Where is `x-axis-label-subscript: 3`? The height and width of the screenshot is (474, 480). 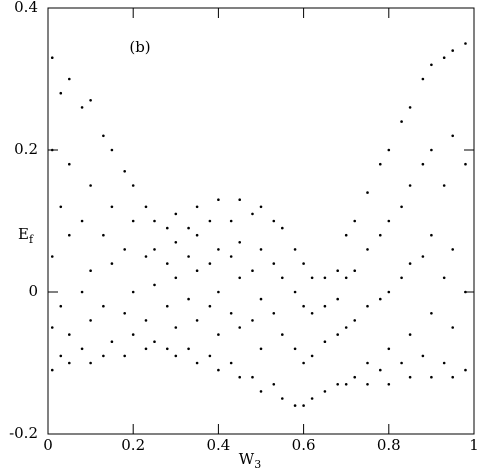 x-axis-label-subscript: 3 is located at coordinates (257, 464).